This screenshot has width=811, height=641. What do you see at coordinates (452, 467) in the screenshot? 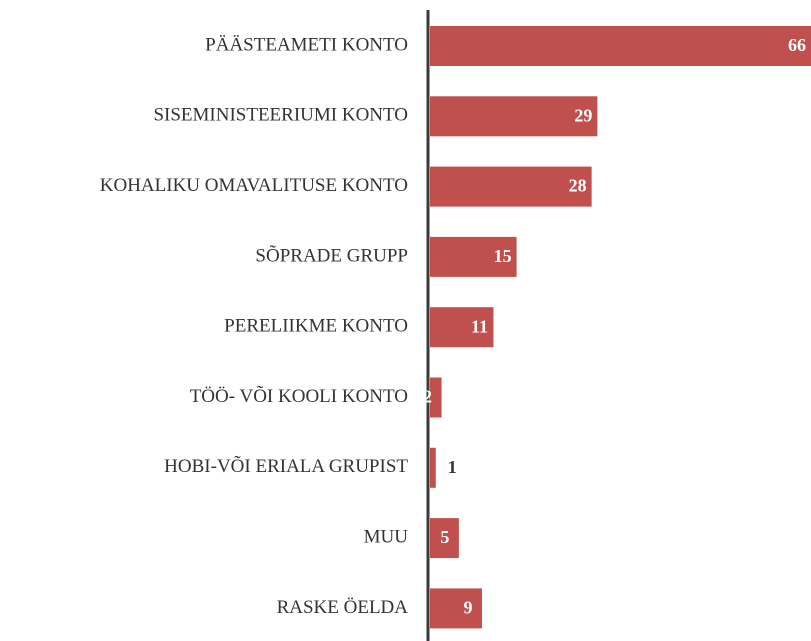
I see `value-label: 1` at bounding box center [452, 467].